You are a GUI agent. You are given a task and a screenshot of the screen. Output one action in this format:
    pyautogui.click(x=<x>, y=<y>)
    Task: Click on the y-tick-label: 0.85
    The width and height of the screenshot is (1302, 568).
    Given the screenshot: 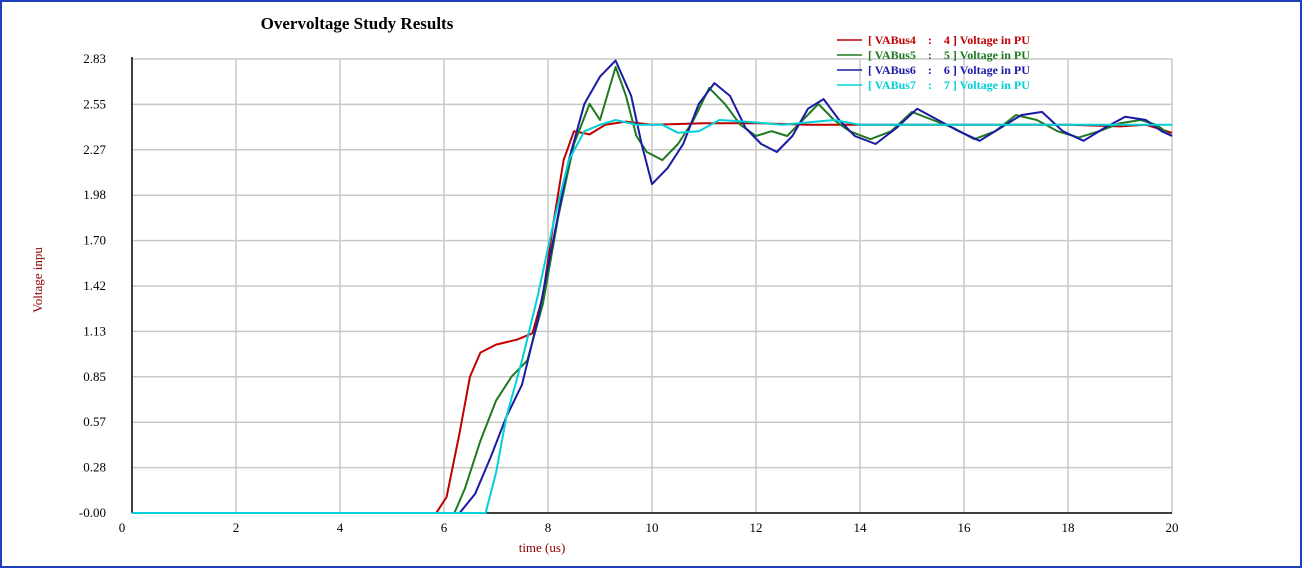 What is the action you would take?
    pyautogui.click(x=94, y=376)
    